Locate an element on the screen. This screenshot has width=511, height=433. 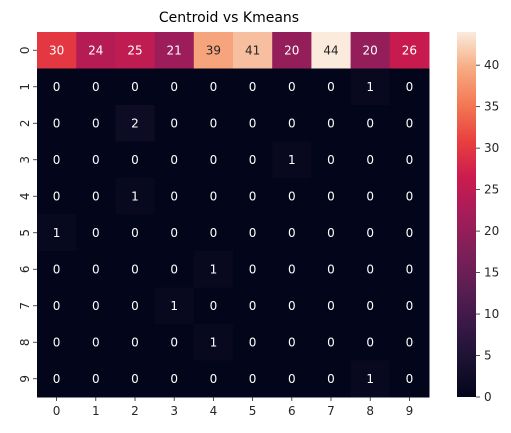
y-axis: 0 1 2 3 4 5 6 7 8 9 is located at coordinates (27, 214).